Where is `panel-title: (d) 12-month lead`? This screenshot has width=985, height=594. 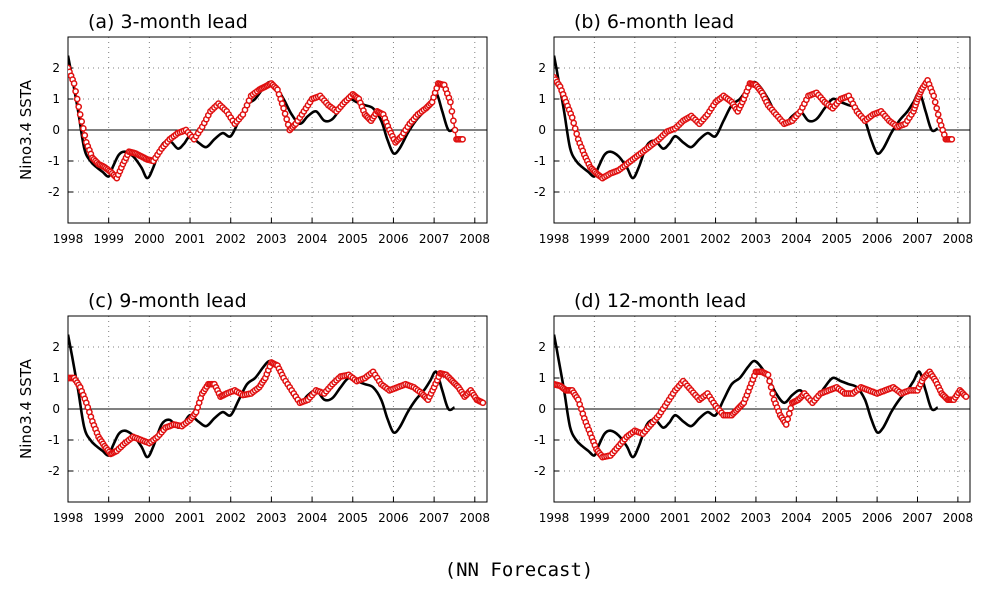
panel-title: (d) 12-month lead is located at coordinates (660, 301).